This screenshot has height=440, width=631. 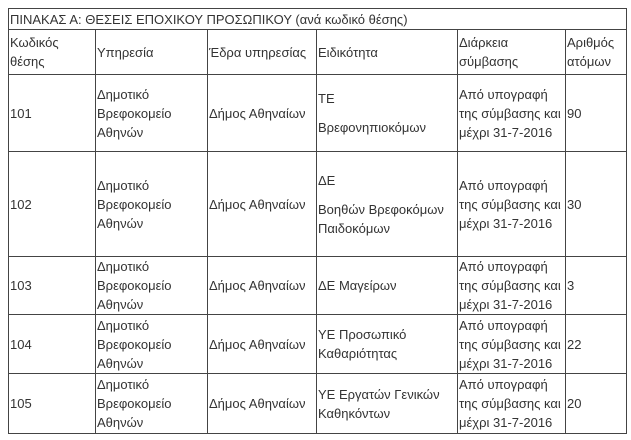 I want to click on header-specialty: Ειδικότητα, so click(x=387, y=52).